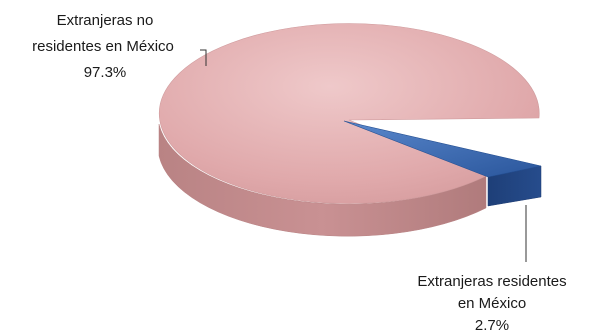 The width and height of the screenshot is (591, 333). I want to click on label-residentes-line1: Extranjeras residentes, so click(491, 281).